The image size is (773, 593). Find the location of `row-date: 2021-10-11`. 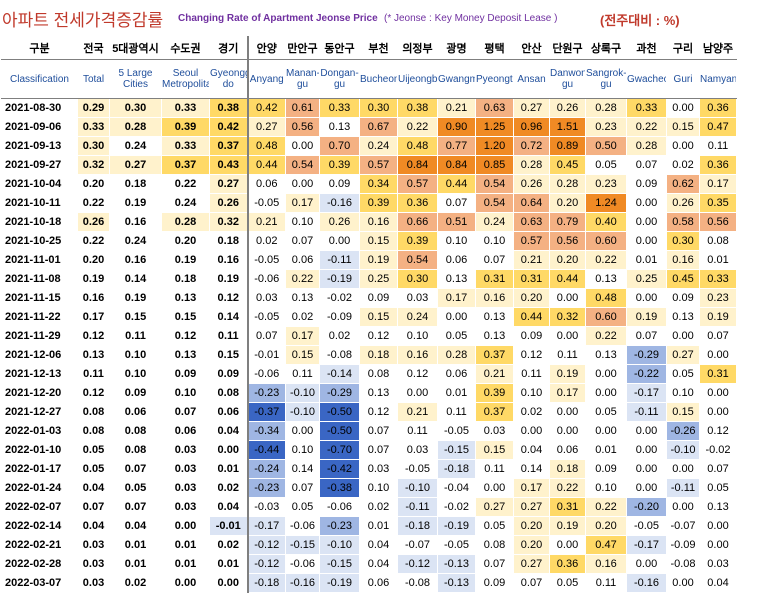

row-date: 2021-10-11 is located at coordinates (39, 203).